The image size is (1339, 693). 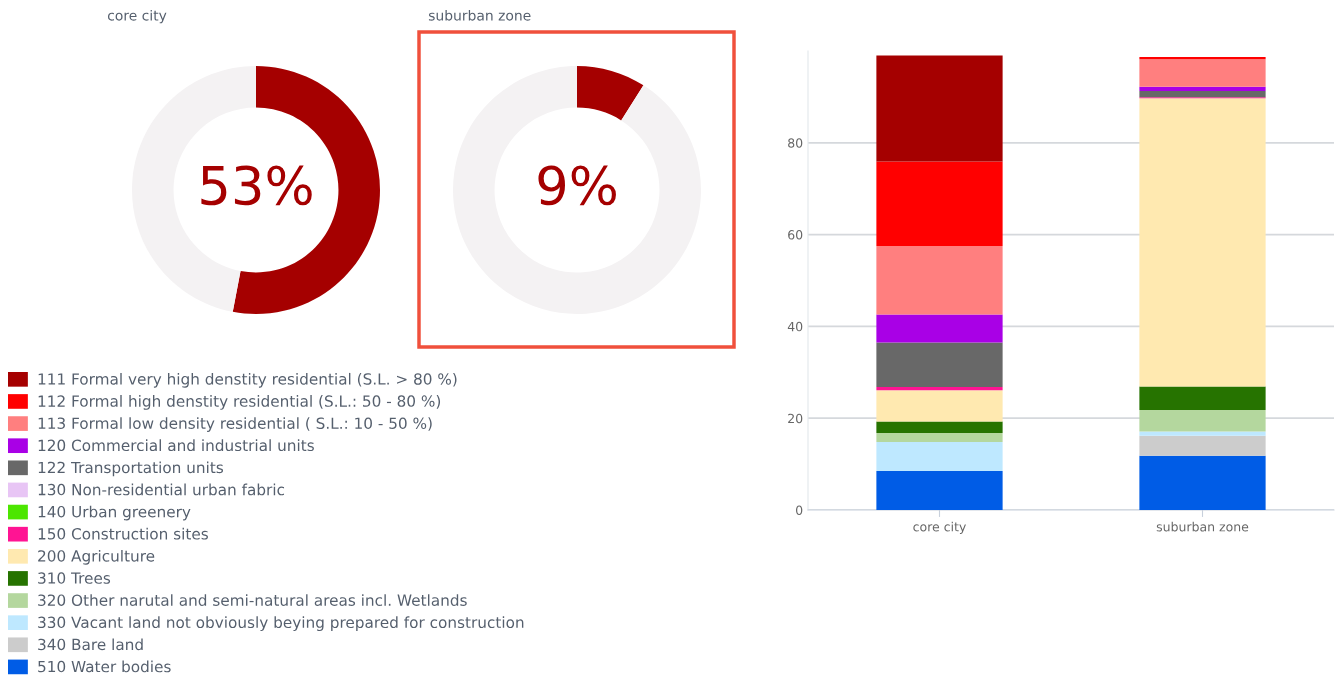 I want to click on legend-label: 320 Other narutal and semi-natural areas incl. Wetlands, so click(x=252, y=600).